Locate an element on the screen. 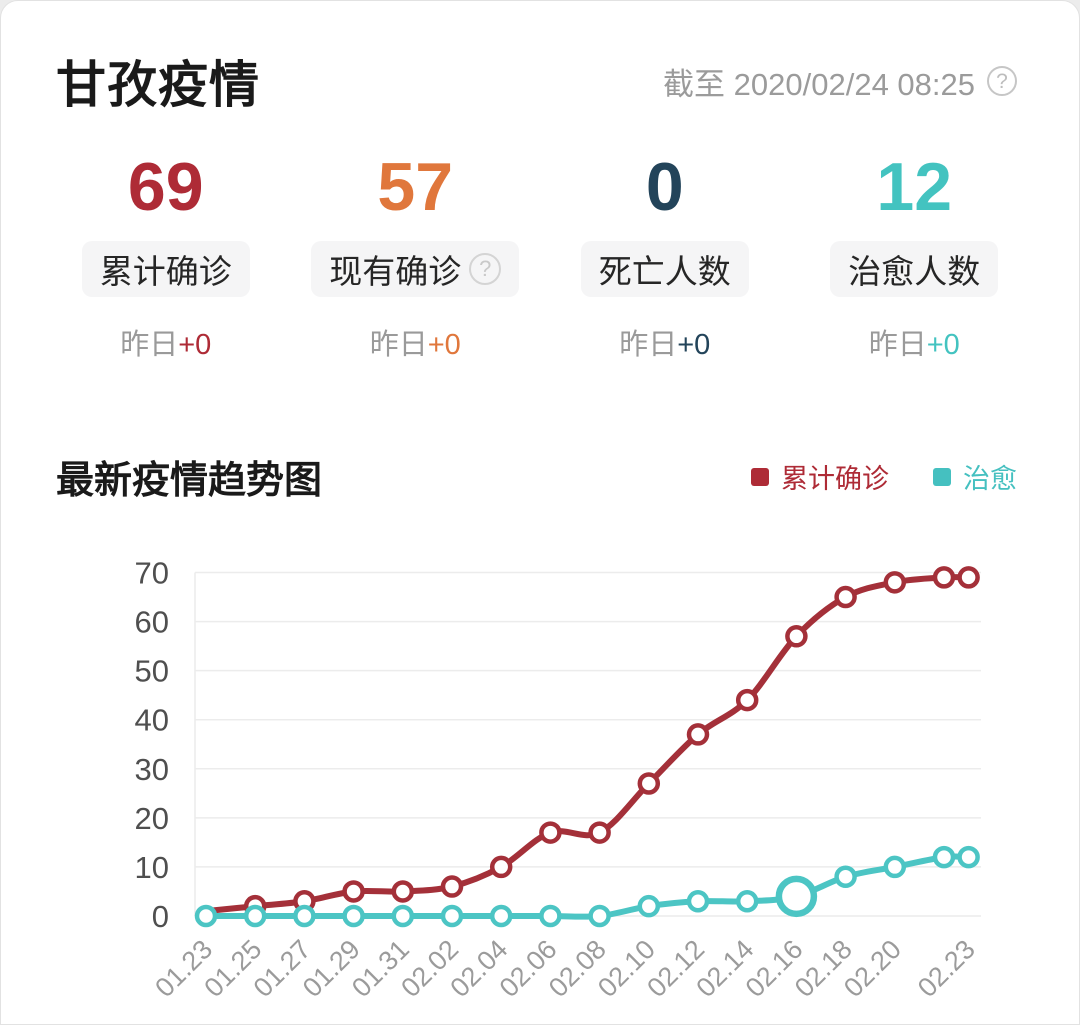 This screenshot has height=1025, width=1080. stat-label: 治愈人数 is located at coordinates (914, 271).